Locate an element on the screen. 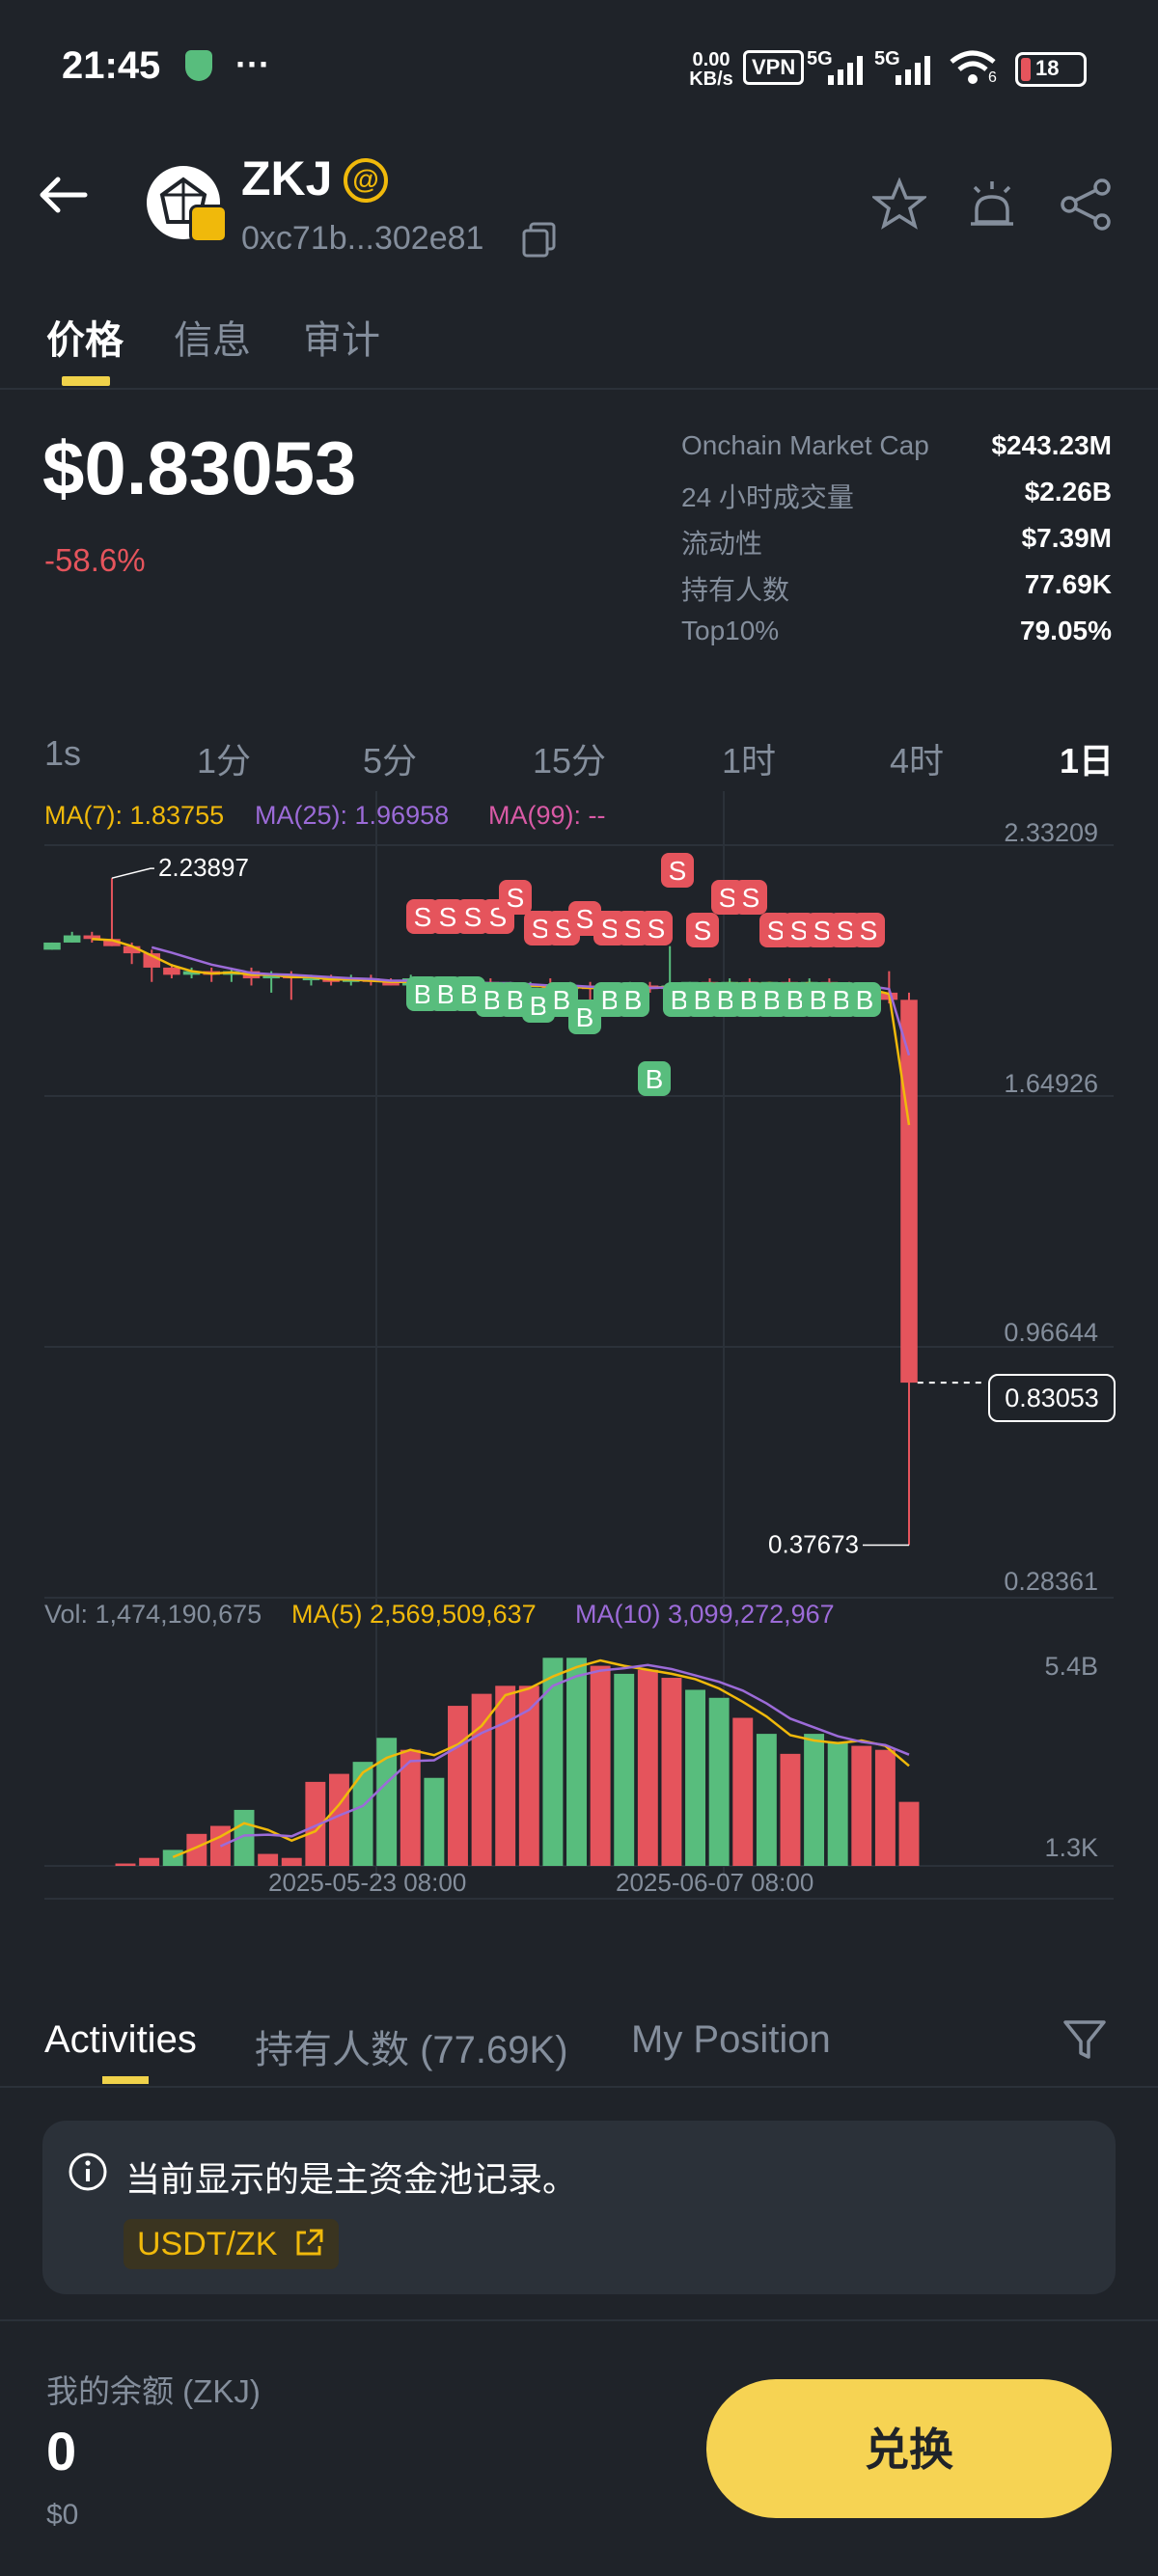  price-axis-label: 1.64926 is located at coordinates (1051, 1084).